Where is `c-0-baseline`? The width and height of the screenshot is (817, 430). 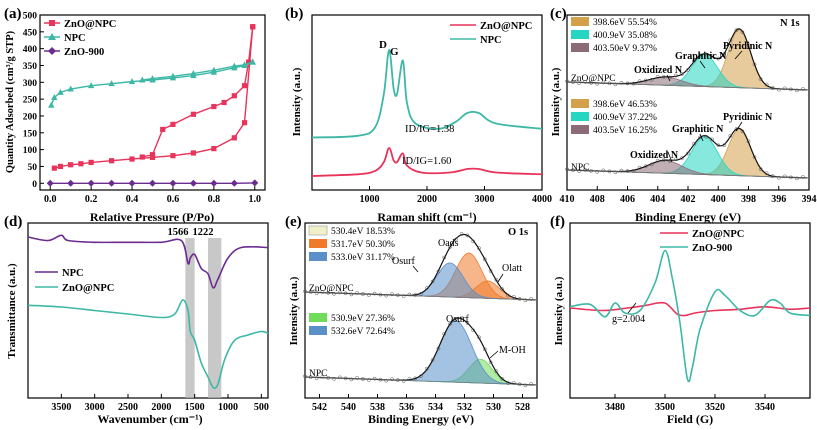 c-0-baseline is located at coordinates (687, 86).